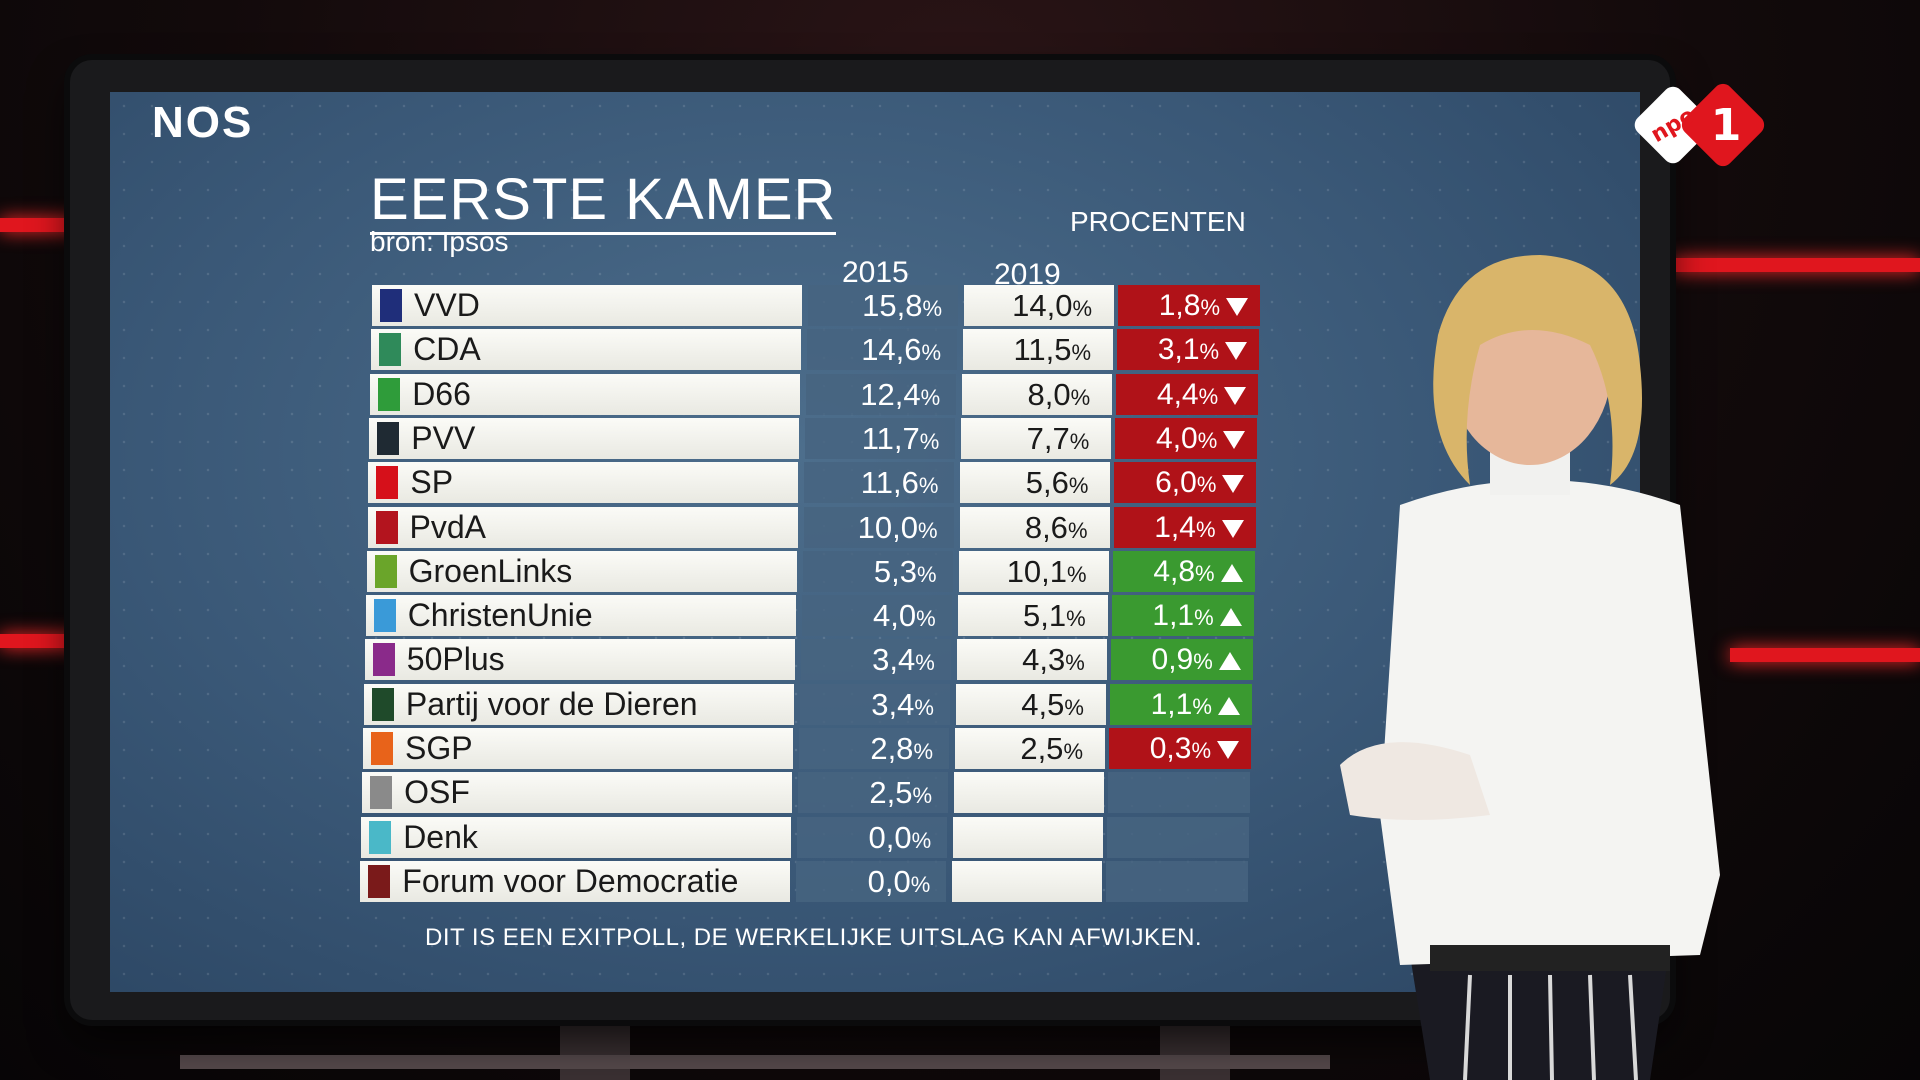  Describe the element at coordinates (439, 241) in the screenshot. I see `graphic-source: bron: Ipsos` at that location.